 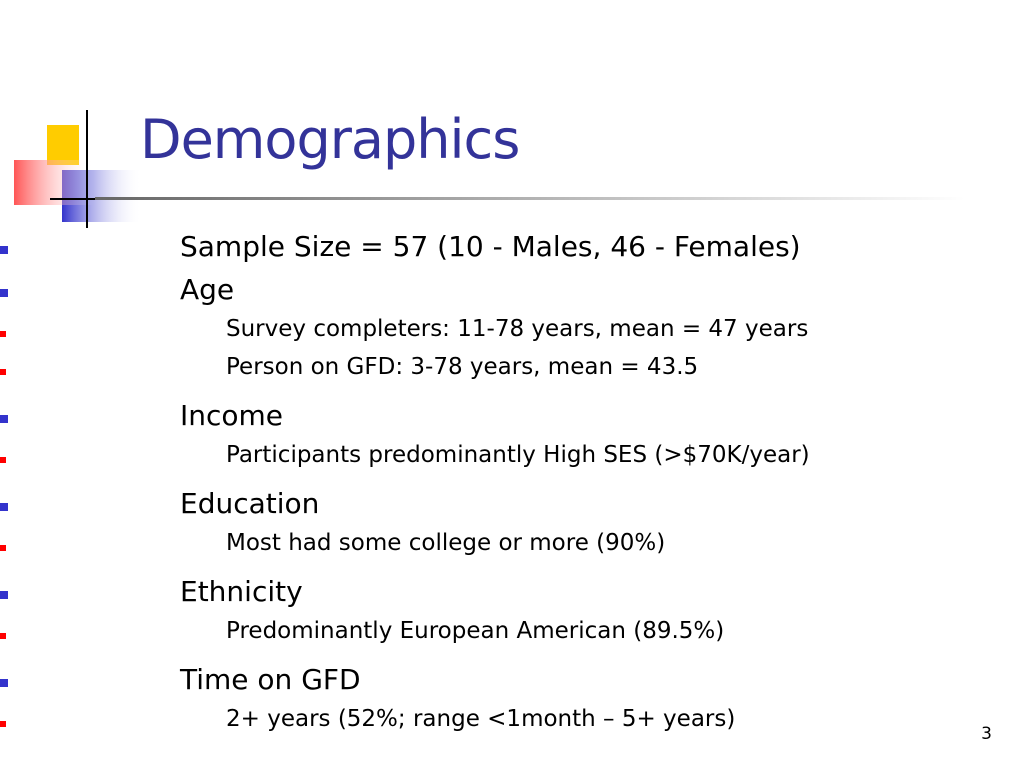 I want to click on bullet-text: Age, so click(x=207, y=289).